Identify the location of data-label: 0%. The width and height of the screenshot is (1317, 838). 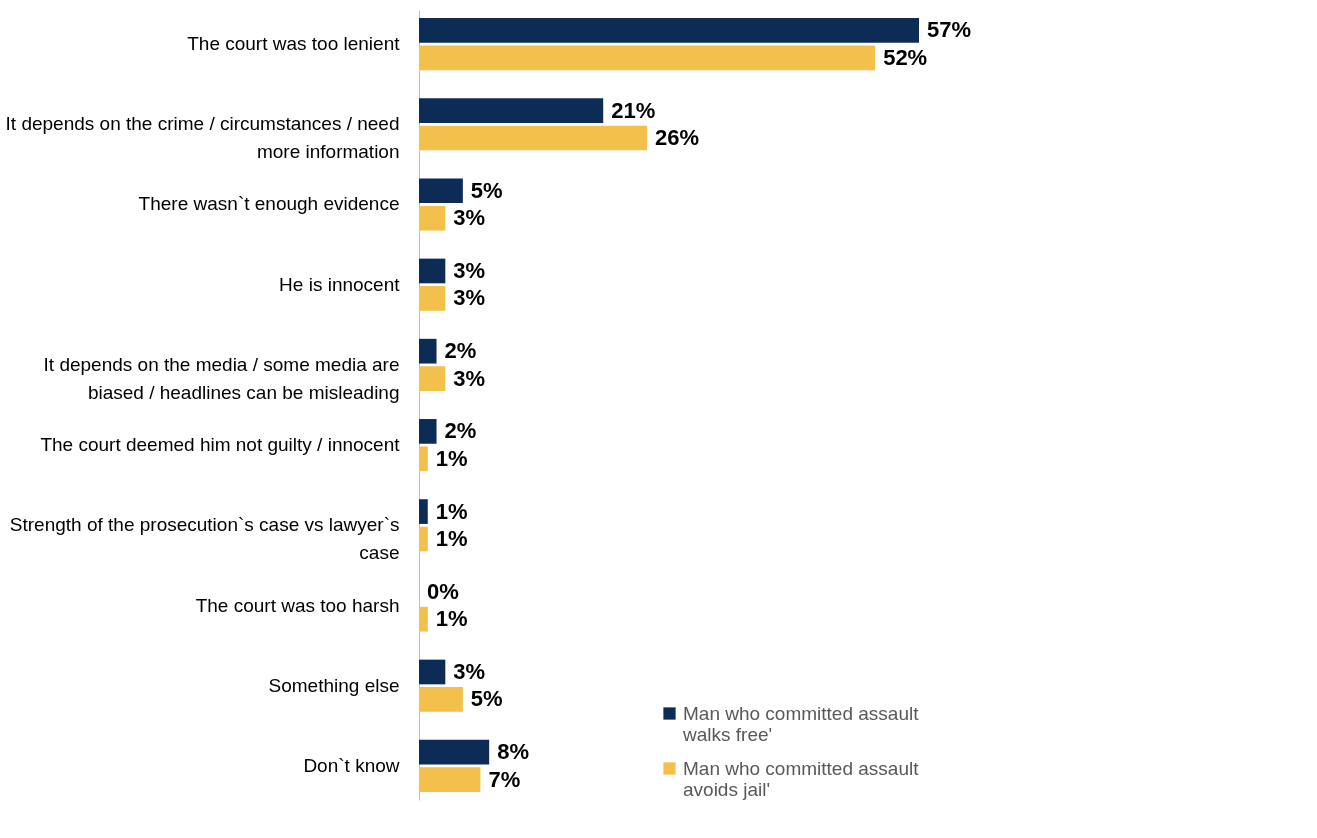
(443, 591).